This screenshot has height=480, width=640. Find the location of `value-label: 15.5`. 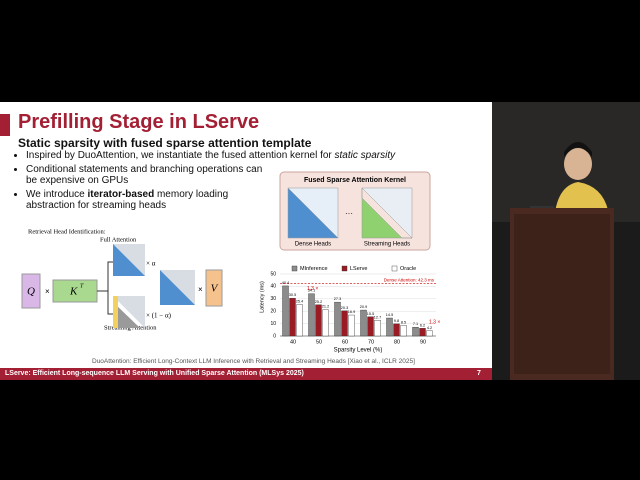

value-label: 15.5 is located at coordinates (370, 314).